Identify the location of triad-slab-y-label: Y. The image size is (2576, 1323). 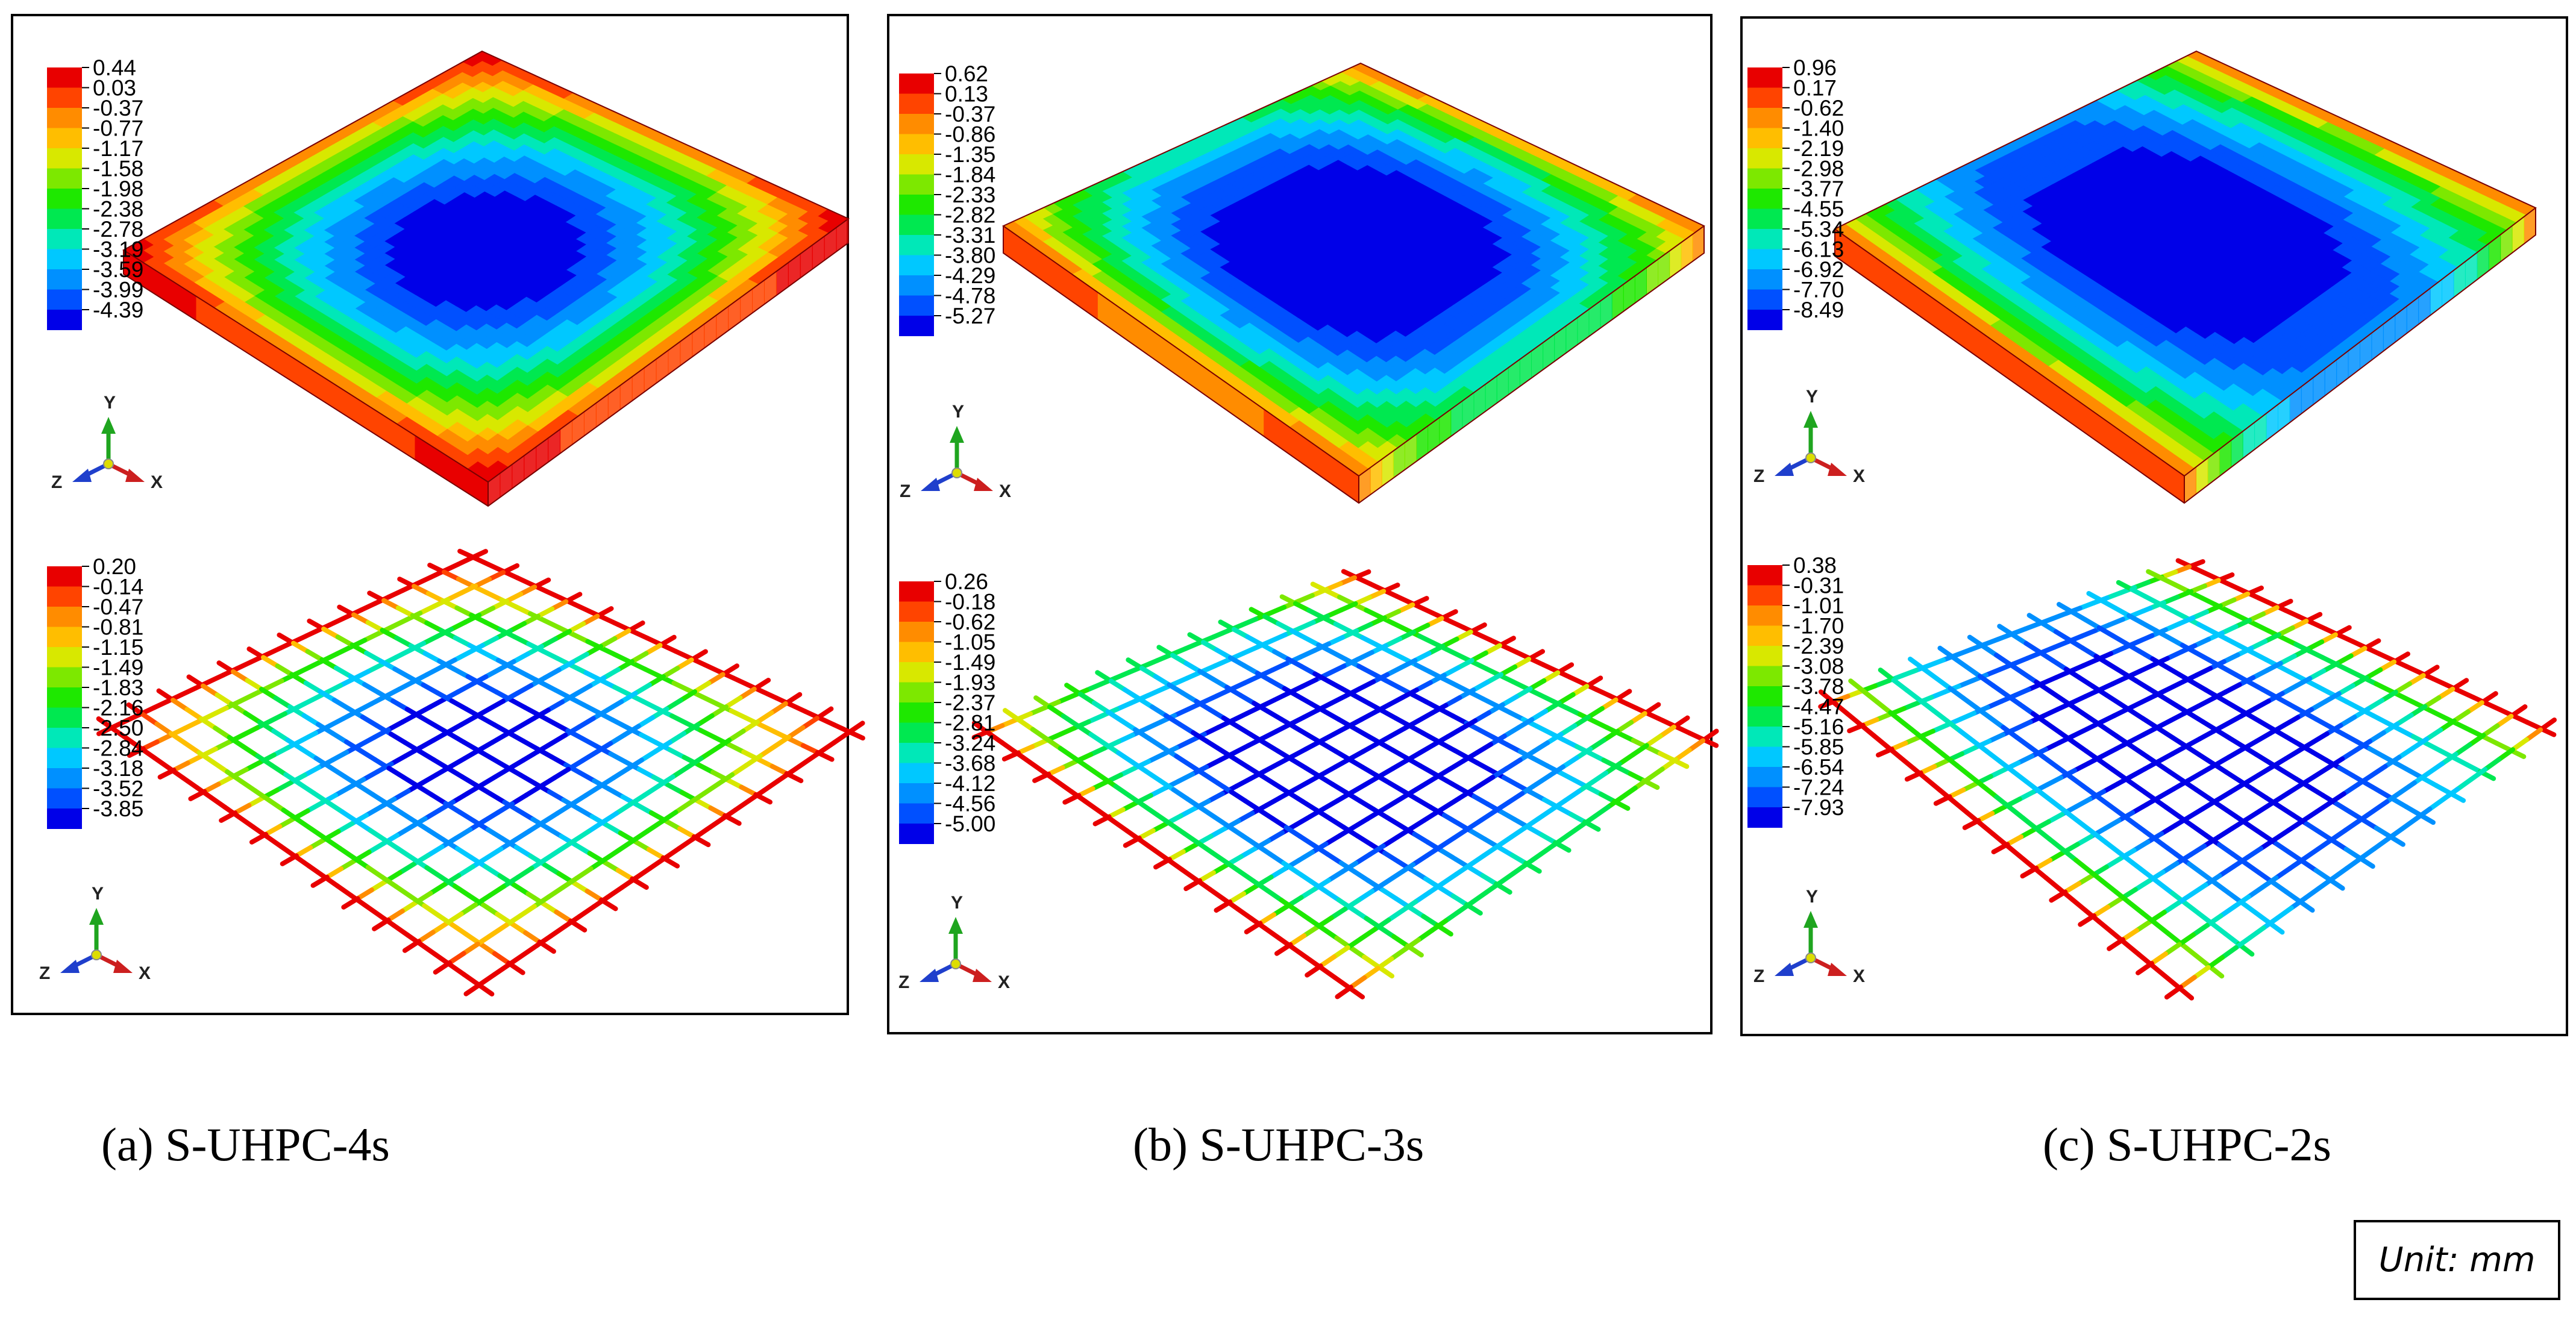
(110, 403).